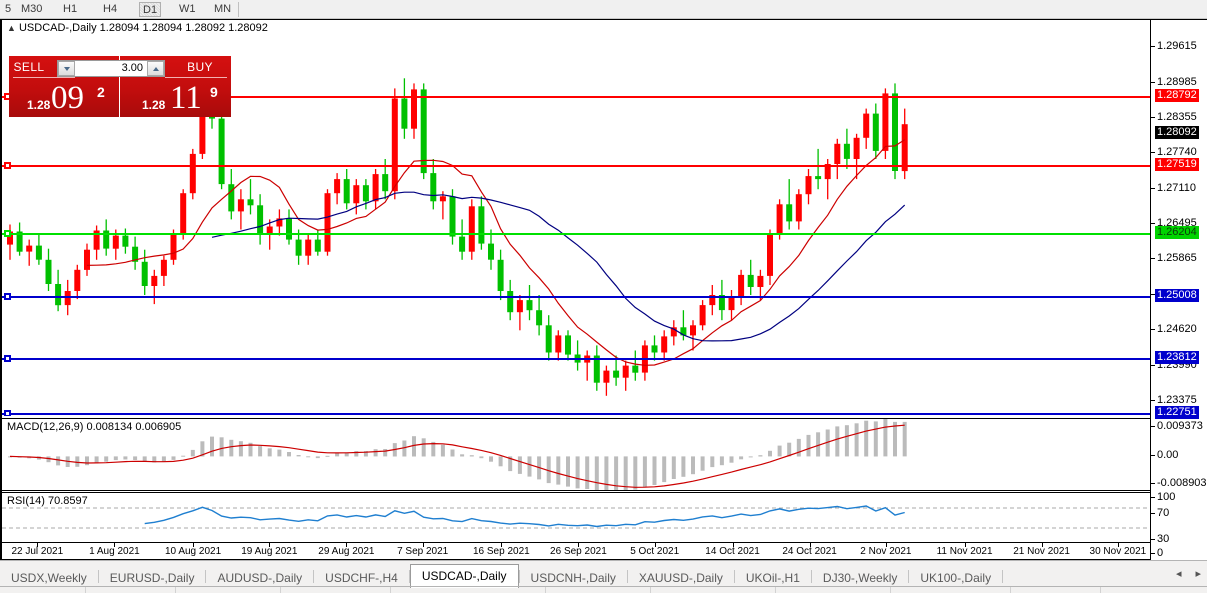 The image size is (1207, 593). I want to click on macd-pane: MACD(12,26,9) 0.008134 0.006905, so click(576, 454).